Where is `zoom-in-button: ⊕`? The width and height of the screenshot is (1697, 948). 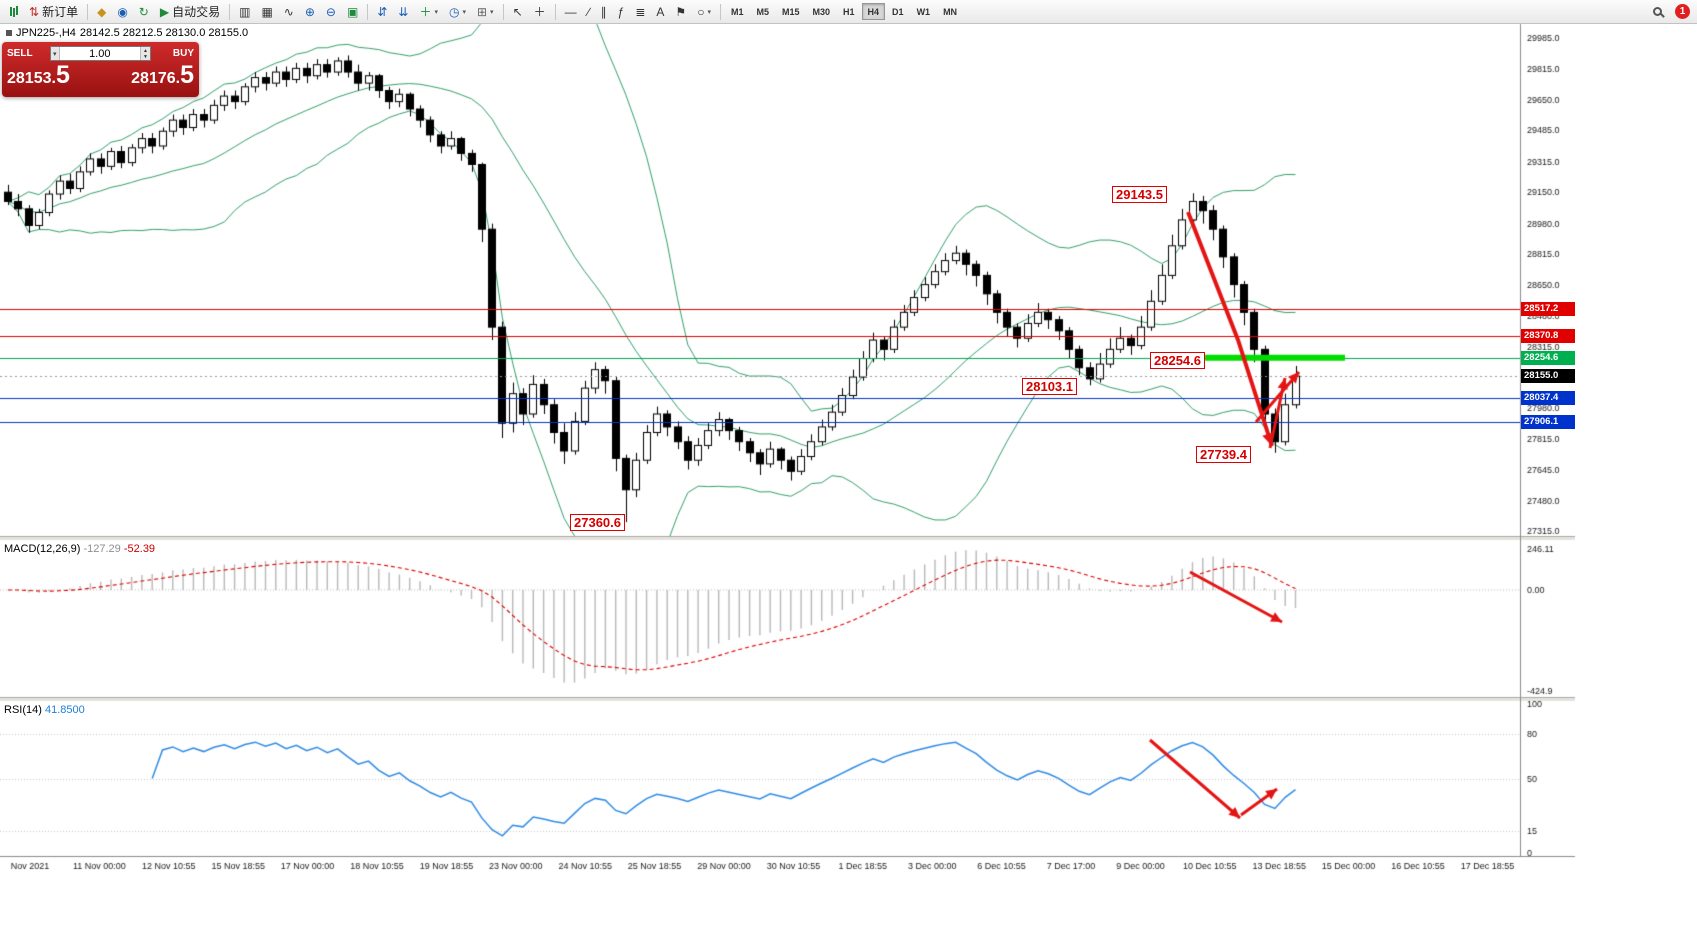 zoom-in-button: ⊕ is located at coordinates (310, 12).